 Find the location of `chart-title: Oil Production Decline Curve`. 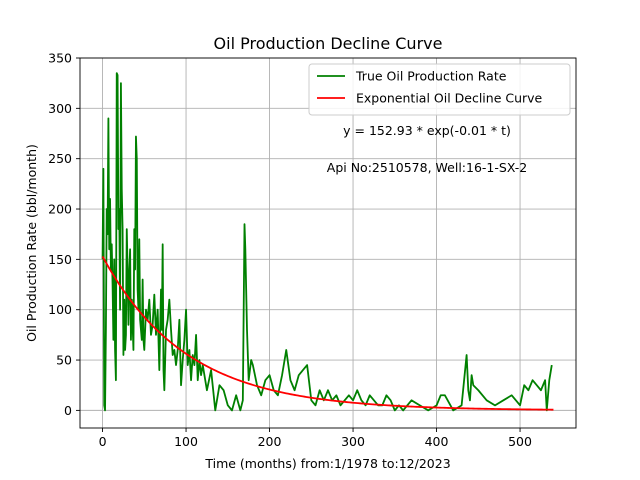

chart-title: Oil Production Decline Curve is located at coordinates (328, 43).